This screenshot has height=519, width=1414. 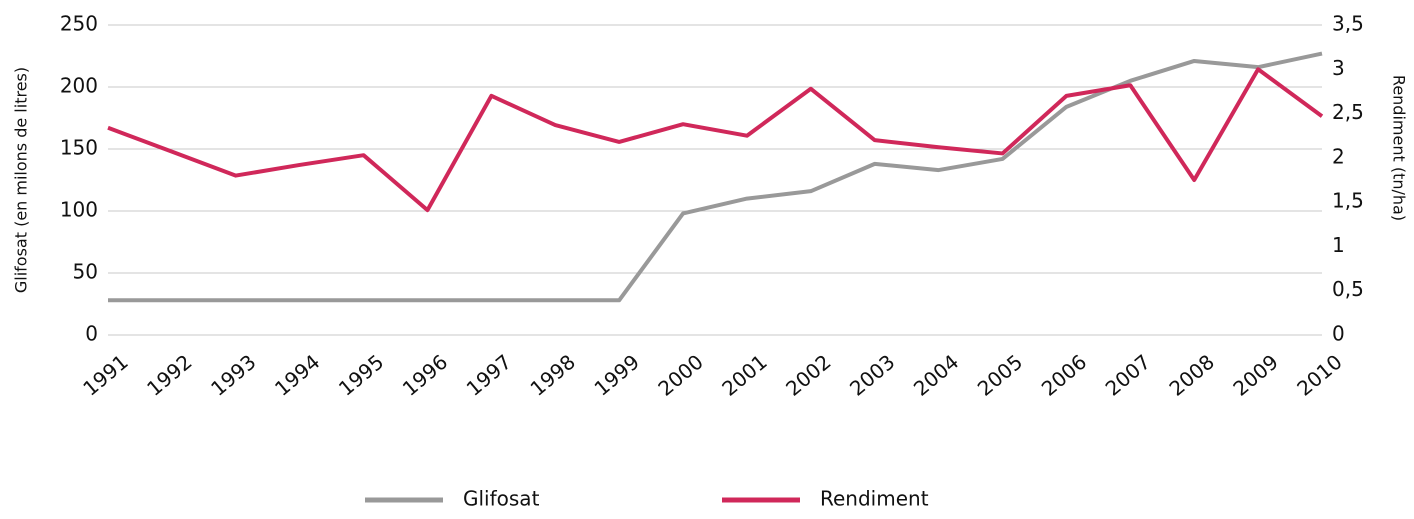 I want to click on x-tick-label: 2004, so click(x=936, y=375).